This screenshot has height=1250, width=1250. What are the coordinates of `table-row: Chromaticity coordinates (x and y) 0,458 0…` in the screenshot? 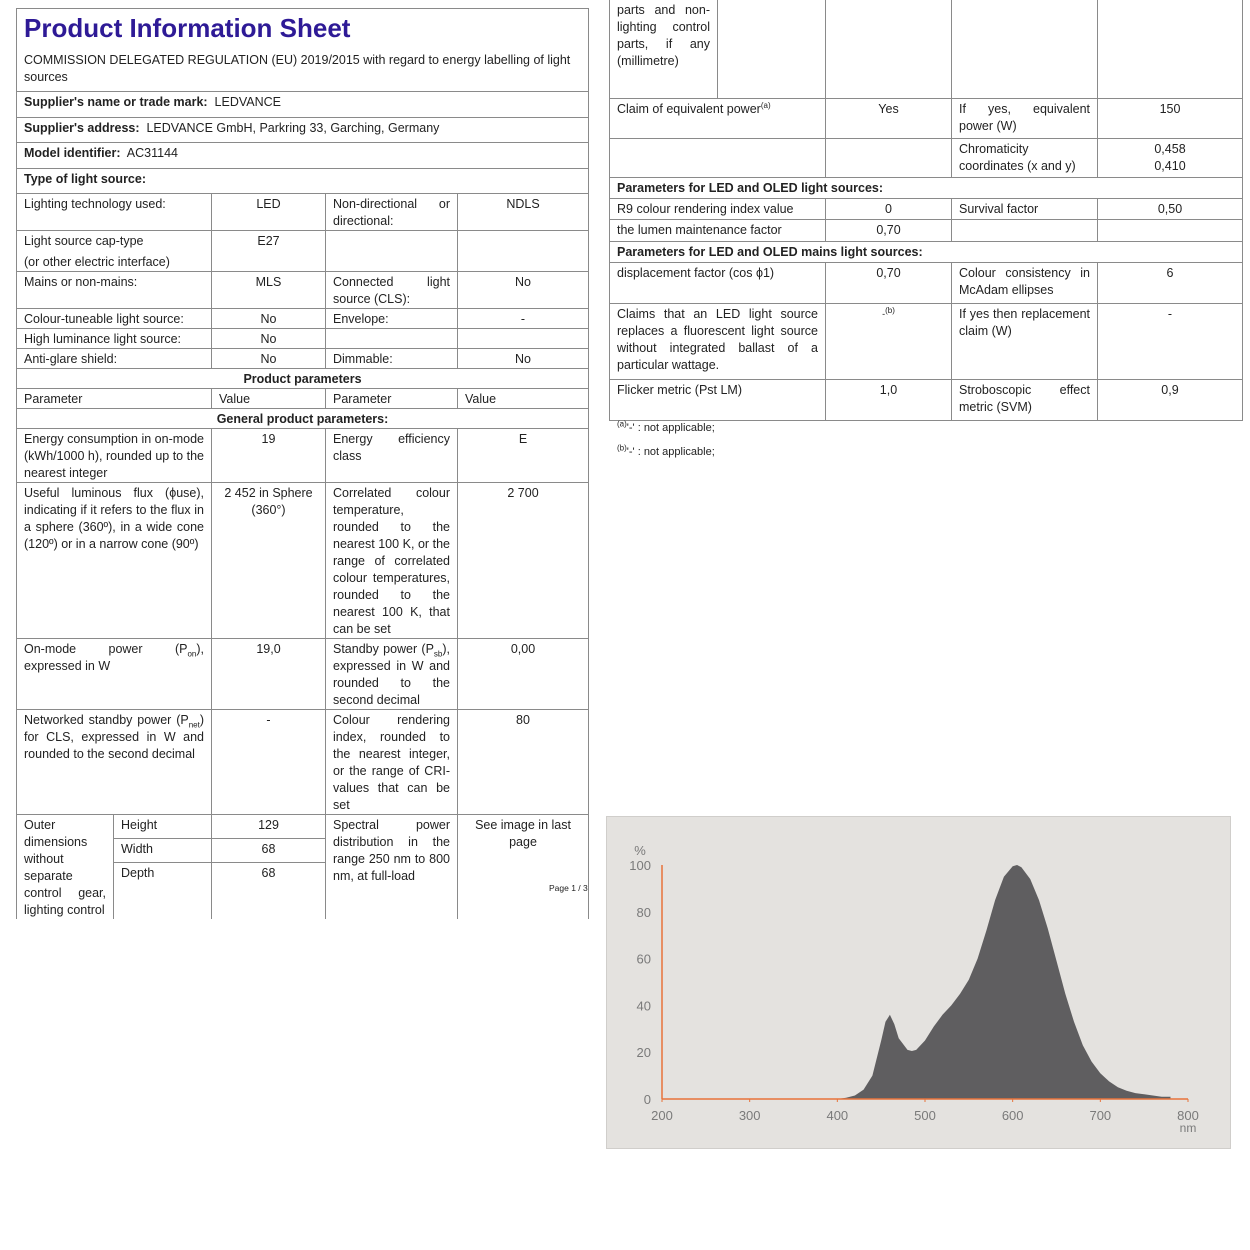 It's located at (926, 157).